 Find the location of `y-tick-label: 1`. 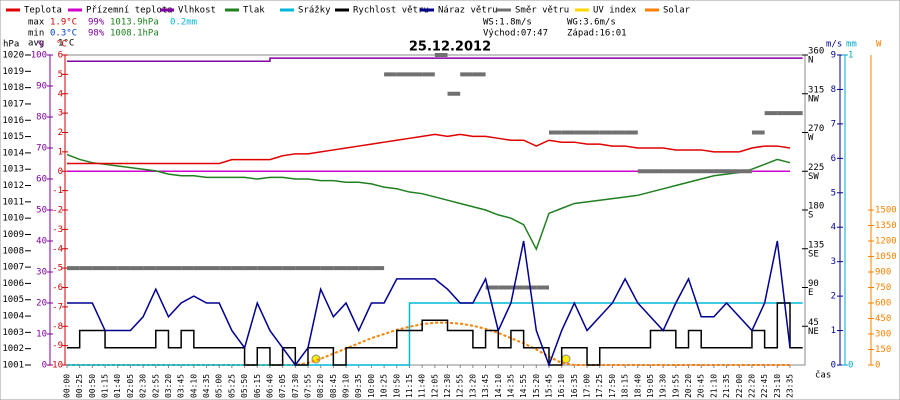

y-tick-label: 1 is located at coordinates (833, 331).